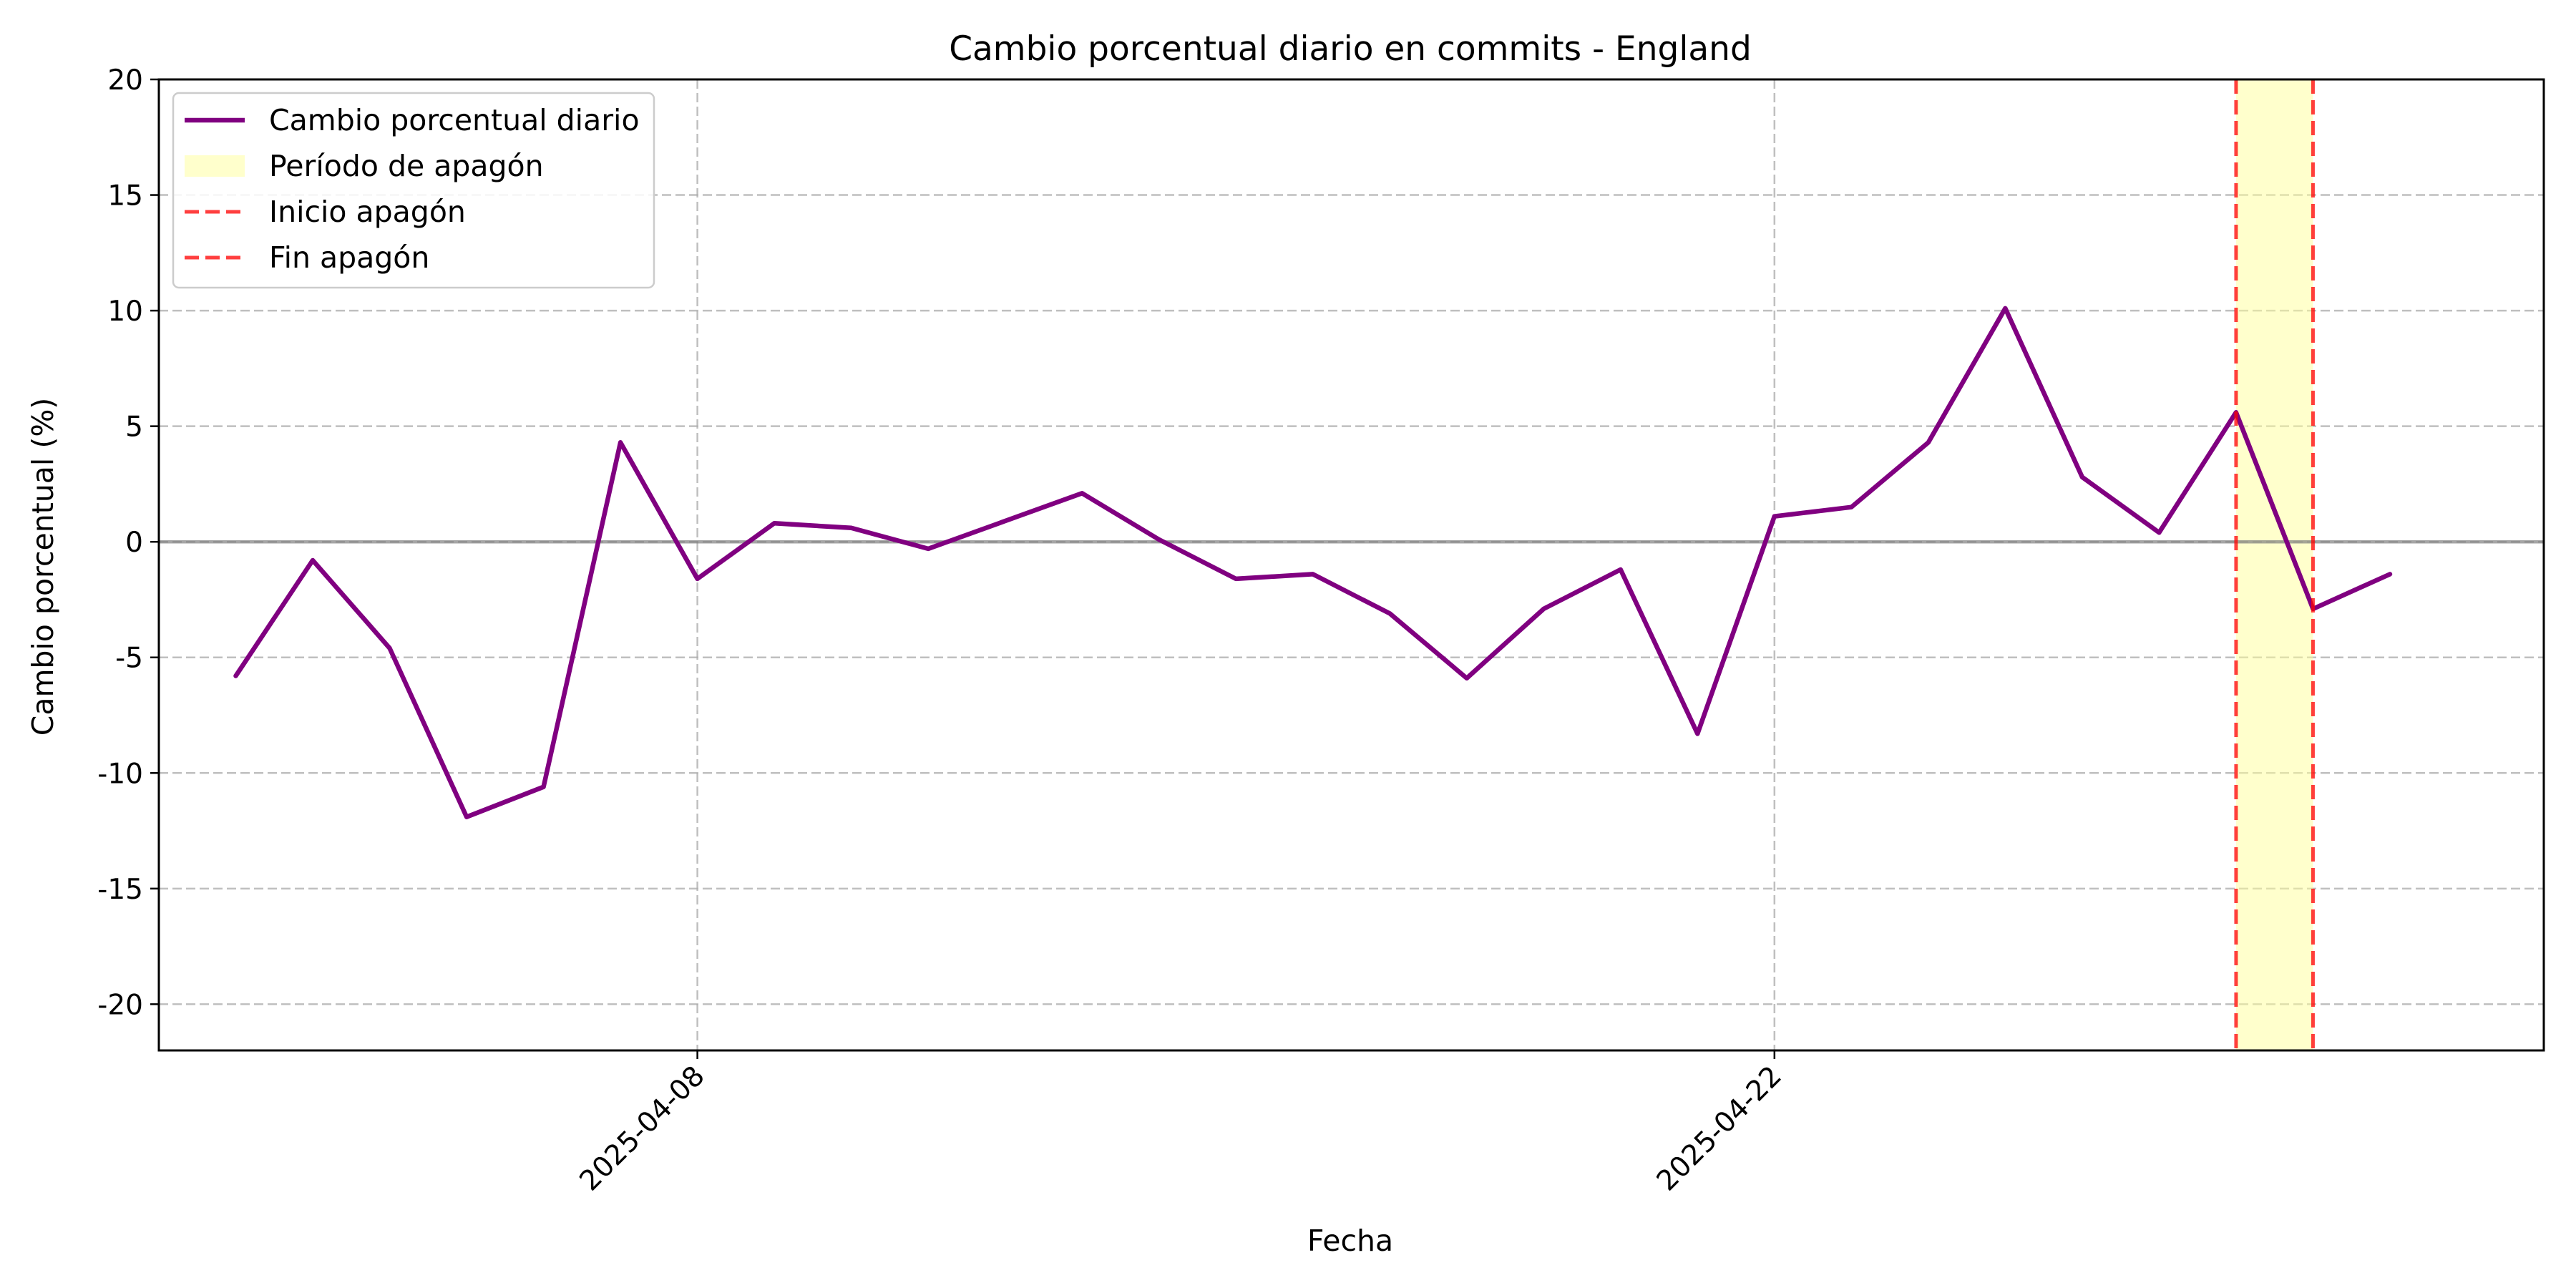 The height and width of the screenshot is (1288, 2576). What do you see at coordinates (129, 659) in the screenshot?
I see `y-tick-label: -5` at bounding box center [129, 659].